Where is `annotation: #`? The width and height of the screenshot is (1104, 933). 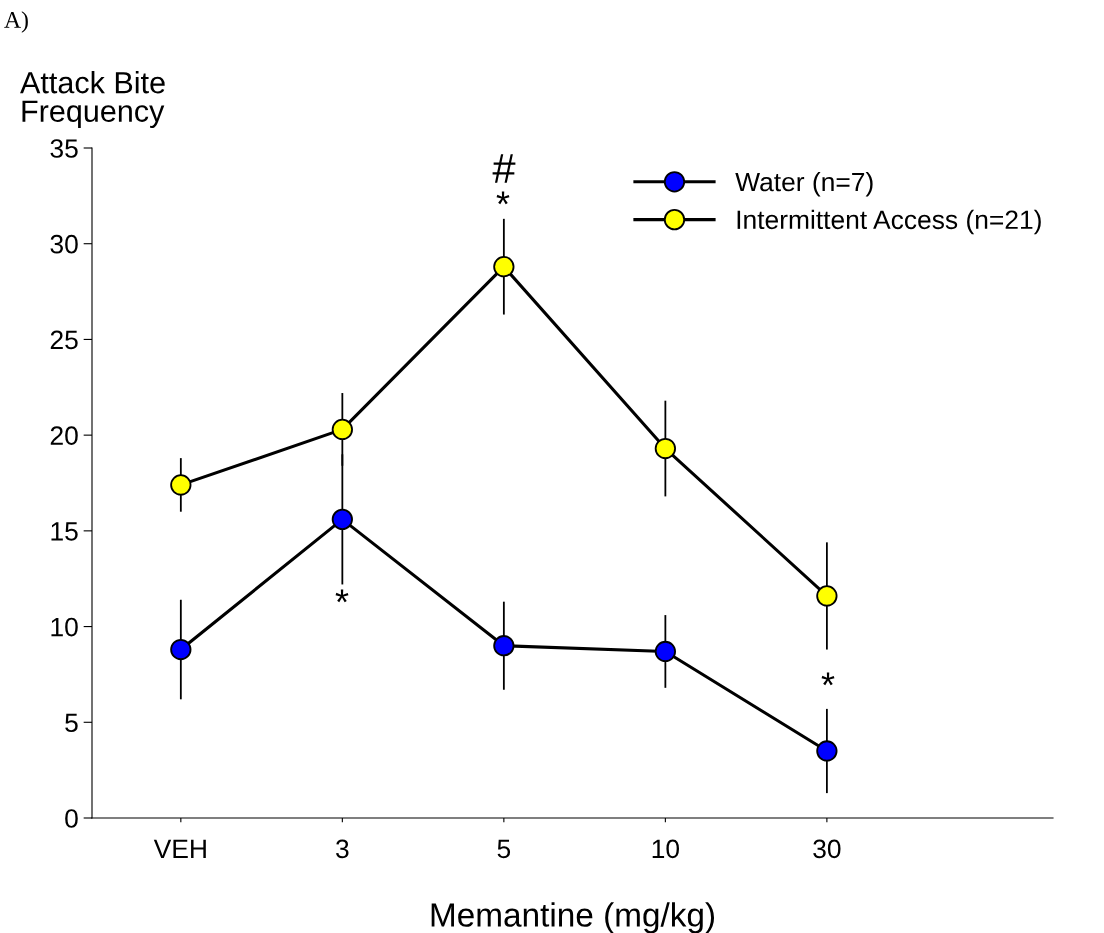 annotation: # is located at coordinates (504, 168).